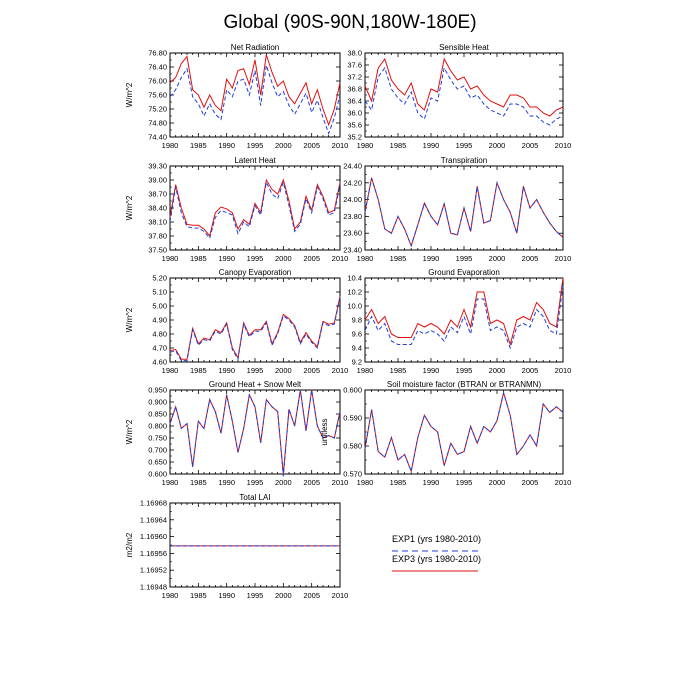 This screenshot has height=700, width=700. I want to click on panel-title: Net Radiation, so click(255, 47).